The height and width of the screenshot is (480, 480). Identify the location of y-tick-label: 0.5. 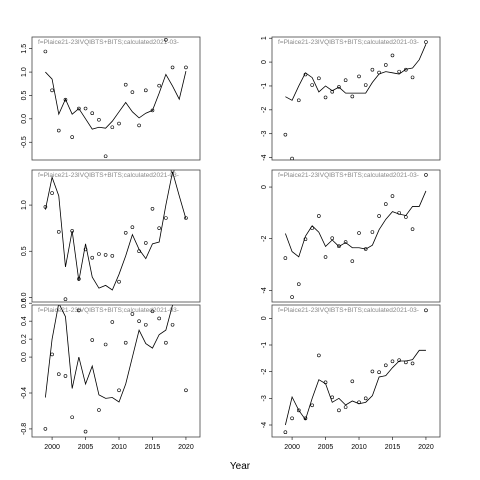
(24, 95).